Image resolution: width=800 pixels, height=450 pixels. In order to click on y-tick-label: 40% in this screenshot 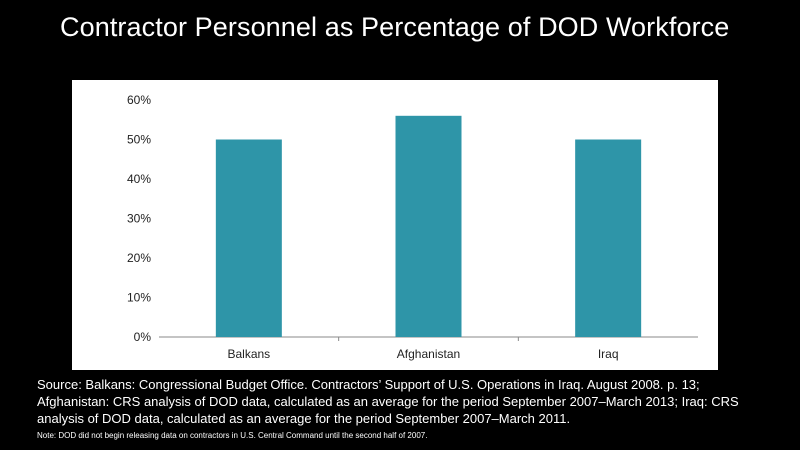, I will do `click(139, 179)`.